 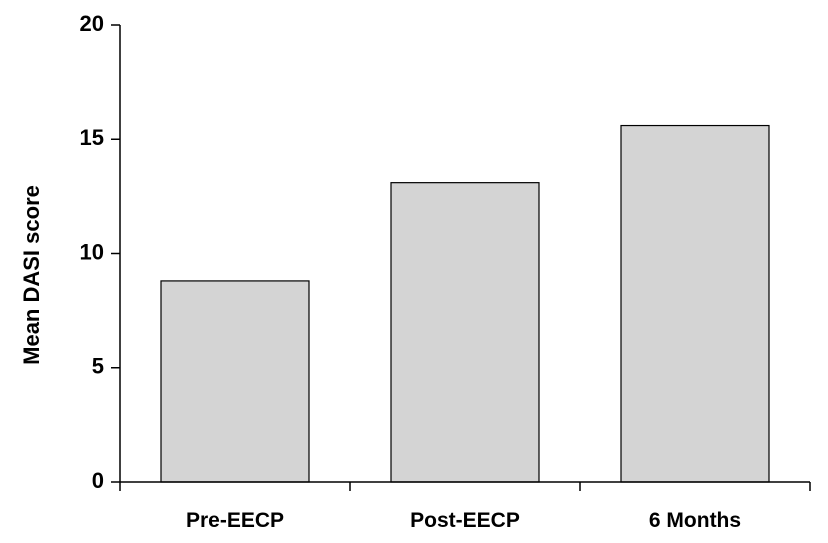 I want to click on bar-pre-eecp, so click(x=235, y=381).